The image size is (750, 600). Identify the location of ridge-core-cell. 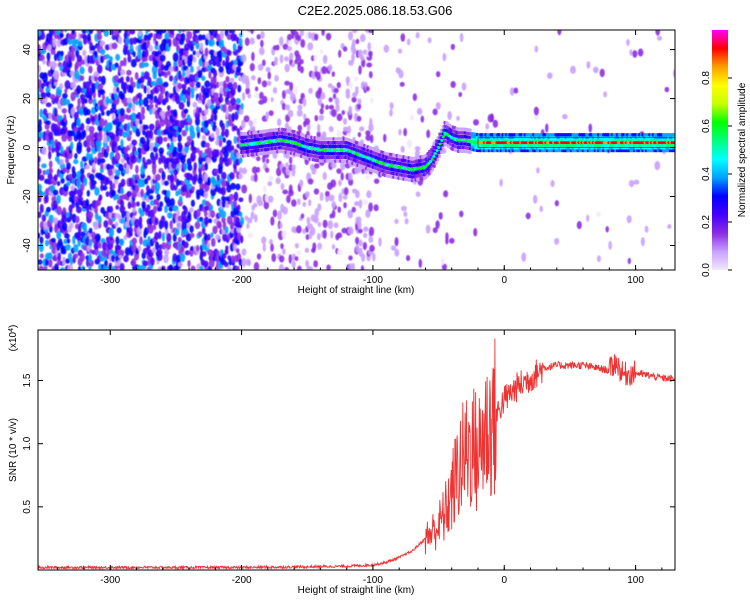
(437, 150).